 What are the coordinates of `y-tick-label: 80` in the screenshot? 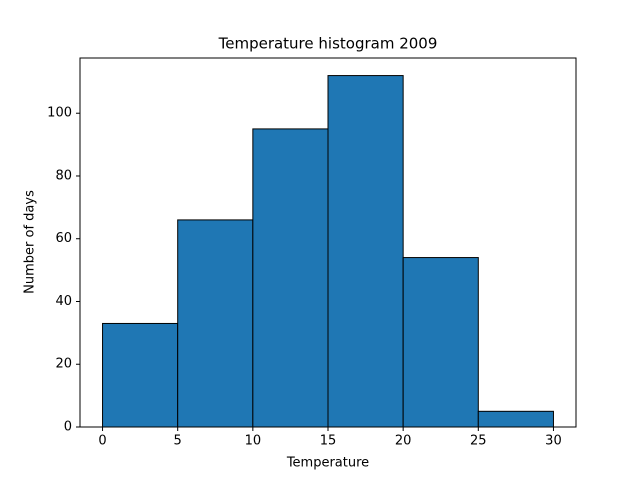 It's located at (63, 175).